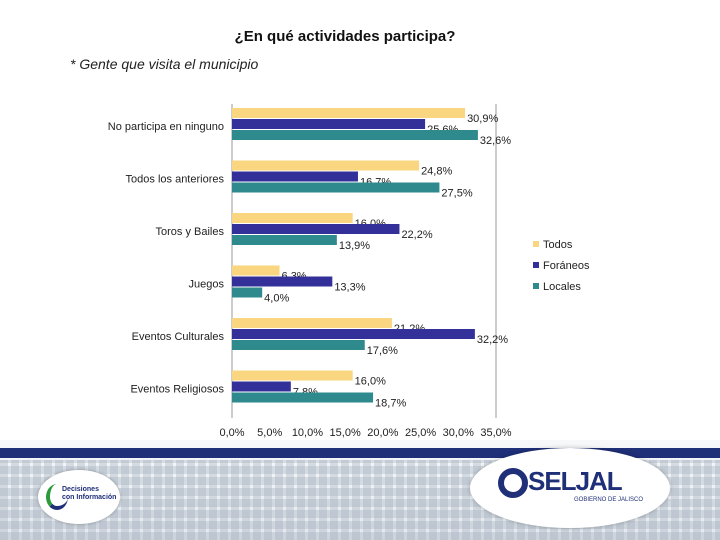 The width and height of the screenshot is (720, 540). Describe the element at coordinates (562, 287) in the screenshot. I see `legend-label: Locales` at that location.